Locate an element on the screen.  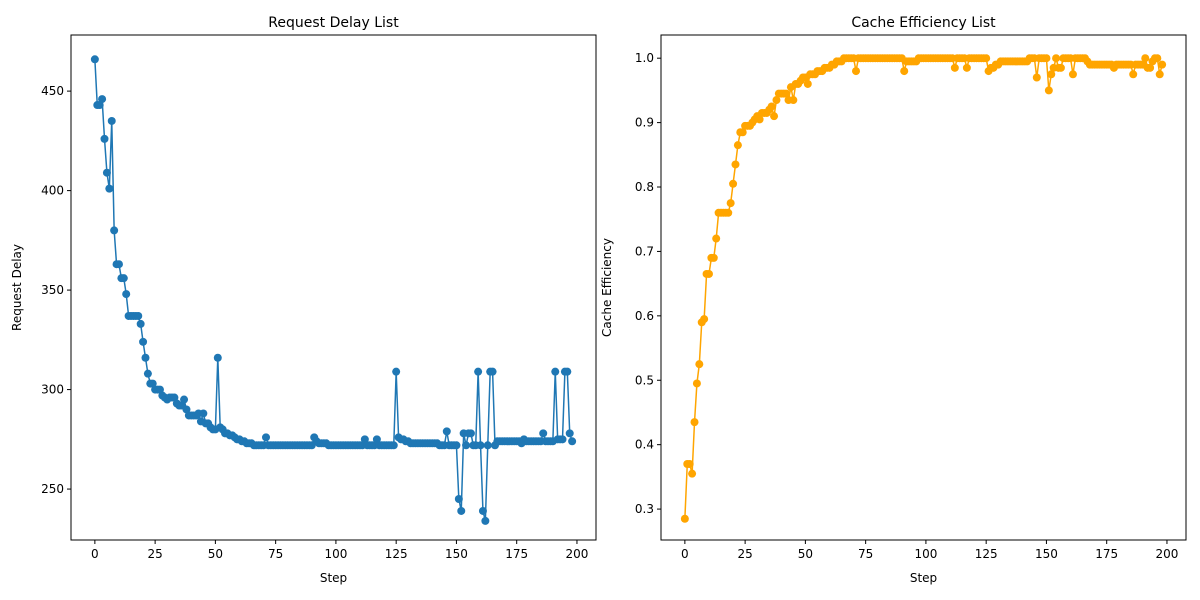
y-tick-label: 0.5 is located at coordinates (644, 380).